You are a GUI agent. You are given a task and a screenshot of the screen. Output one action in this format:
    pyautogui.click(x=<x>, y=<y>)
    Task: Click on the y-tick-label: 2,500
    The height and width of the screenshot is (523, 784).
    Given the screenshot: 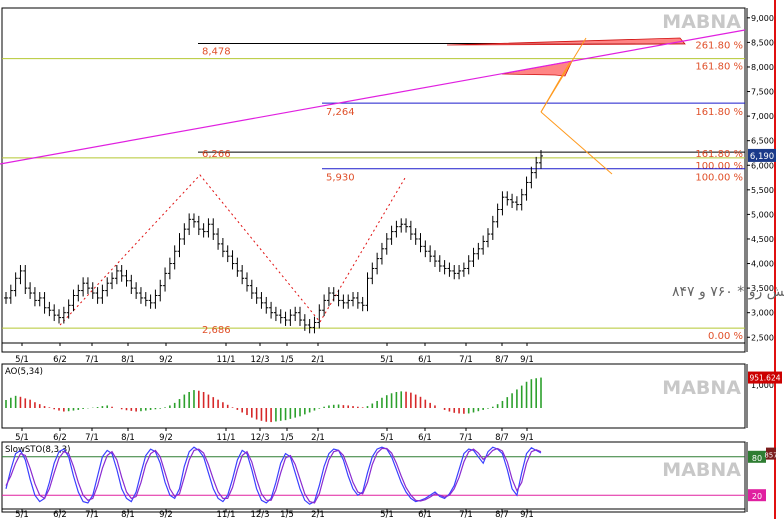 What is the action you would take?
    pyautogui.click(x=762, y=337)
    